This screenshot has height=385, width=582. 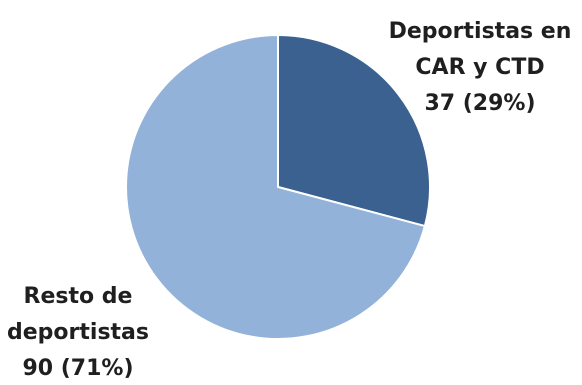 I want to click on slice-label-deportistas-car-ctd-line-1: Deportistas en, so click(x=480, y=31).